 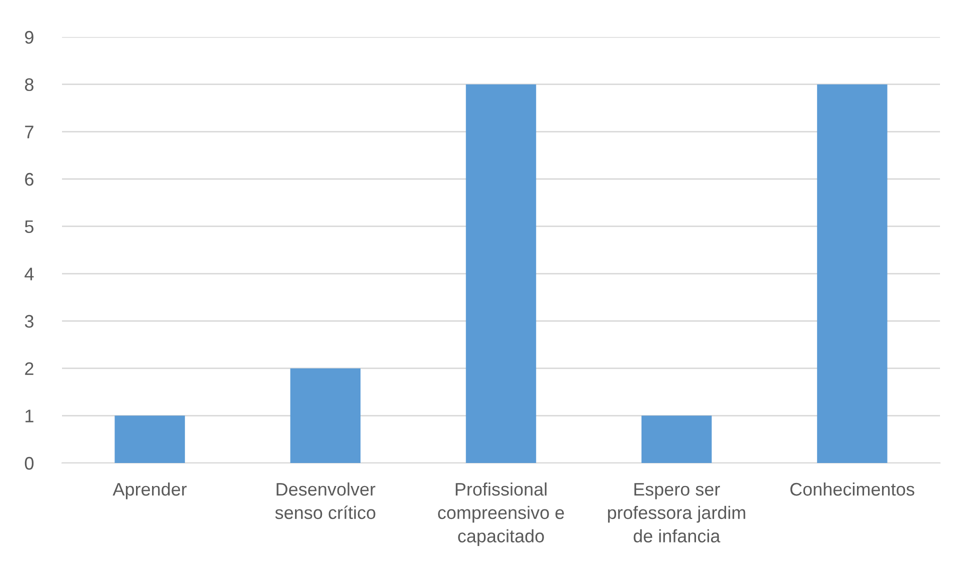 I want to click on y-tick-label: 6, so click(x=29, y=179).